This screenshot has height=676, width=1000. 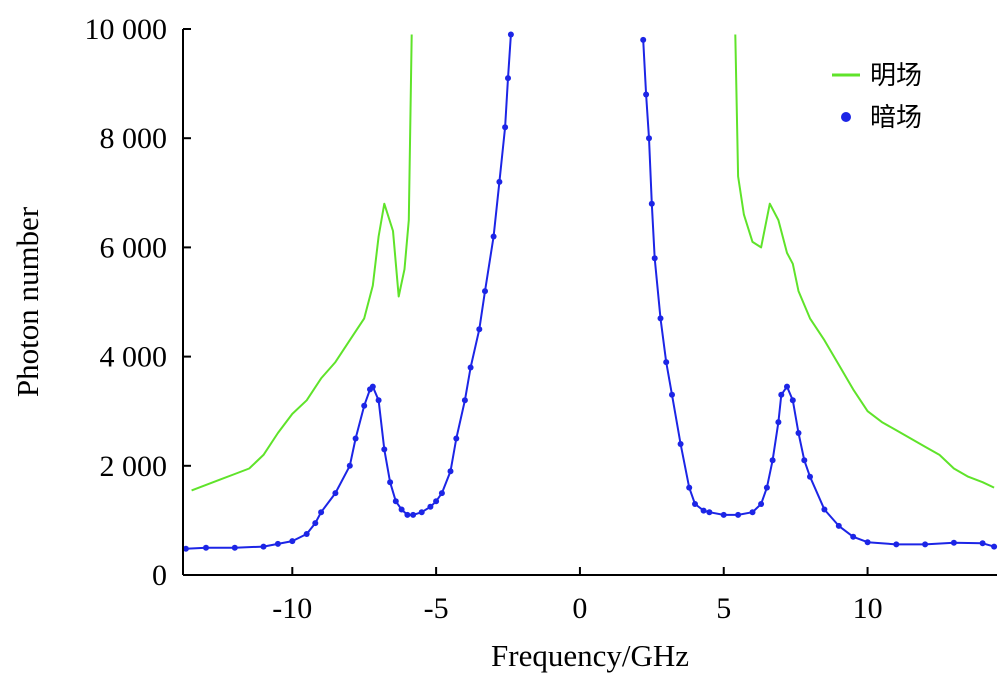 I want to click on x-tick-label: -5, so click(x=436, y=608).